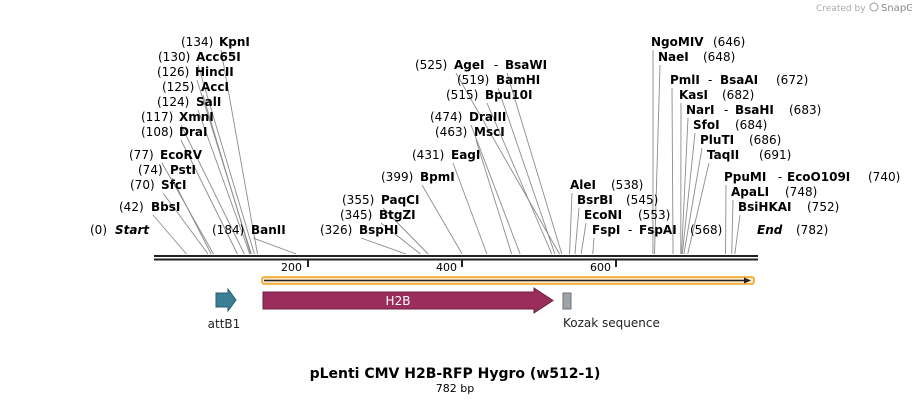 Image resolution: width=912 pixels, height=404 pixels. What do you see at coordinates (688, 193) in the screenshot?
I see `site-line-sfoi` at bounding box center [688, 193].